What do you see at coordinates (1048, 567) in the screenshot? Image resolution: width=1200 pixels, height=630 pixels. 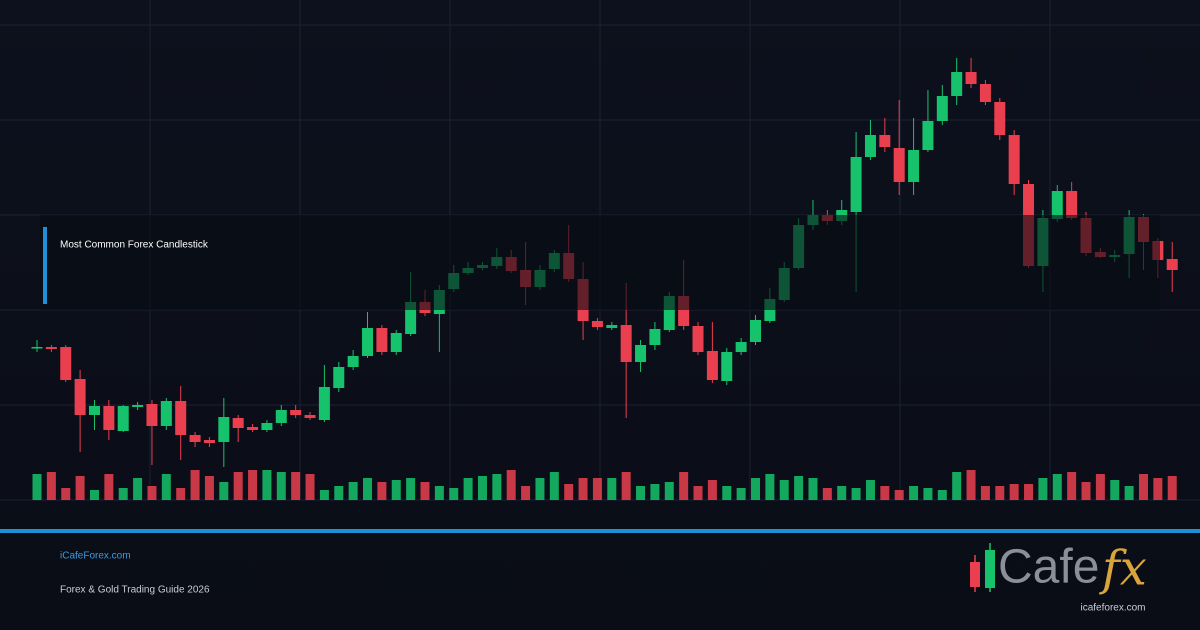 I see `logo-text: Cafe` at bounding box center [1048, 567].